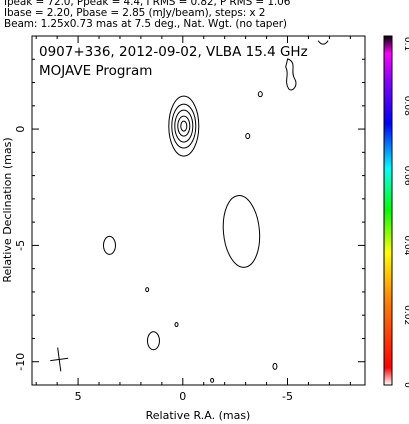  What do you see at coordinates (248, 136) in the screenshot?
I see `dot-a` at bounding box center [248, 136].